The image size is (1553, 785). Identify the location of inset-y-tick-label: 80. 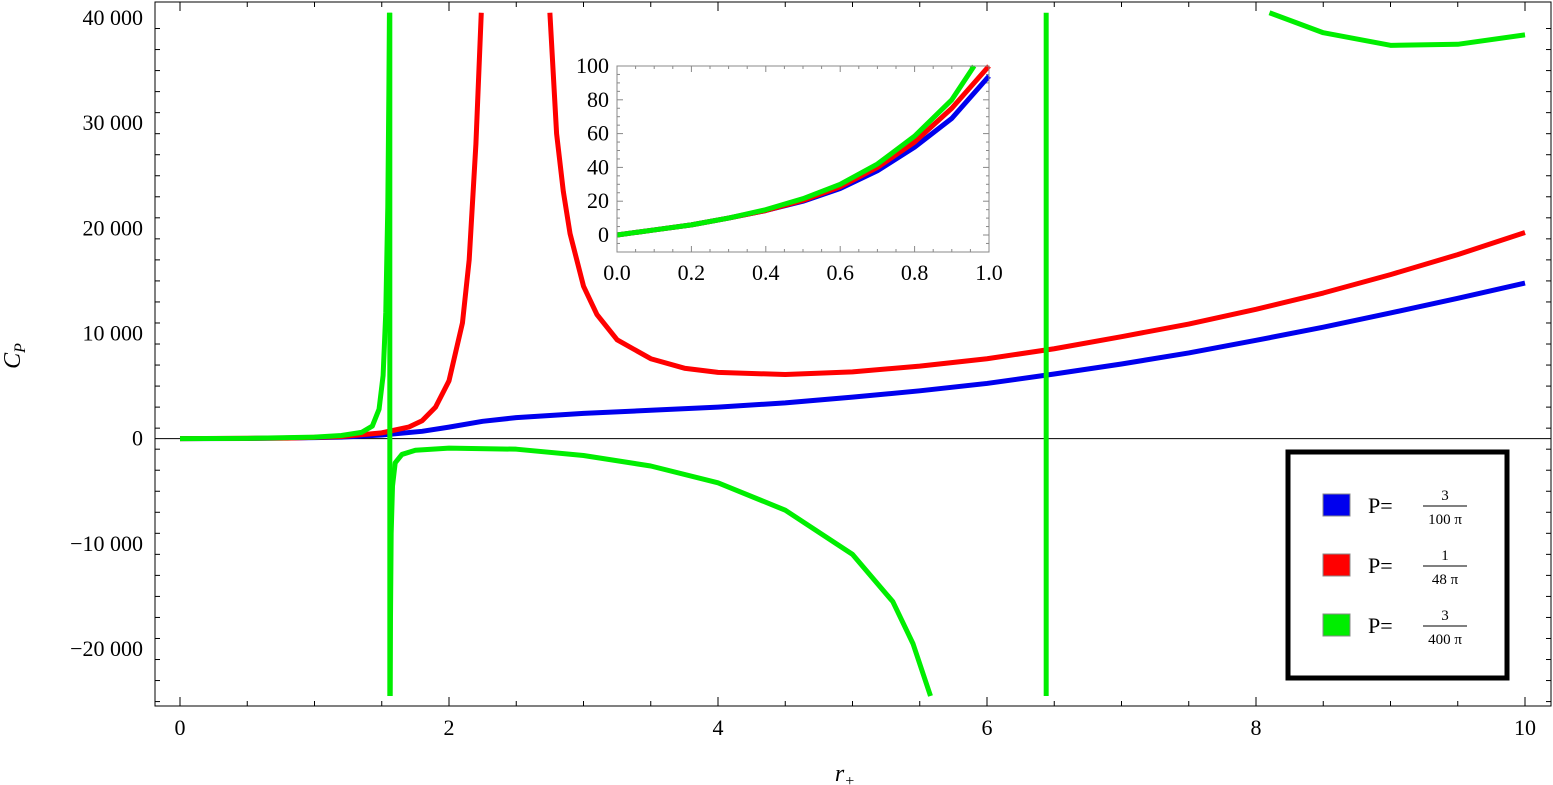
(598, 99).